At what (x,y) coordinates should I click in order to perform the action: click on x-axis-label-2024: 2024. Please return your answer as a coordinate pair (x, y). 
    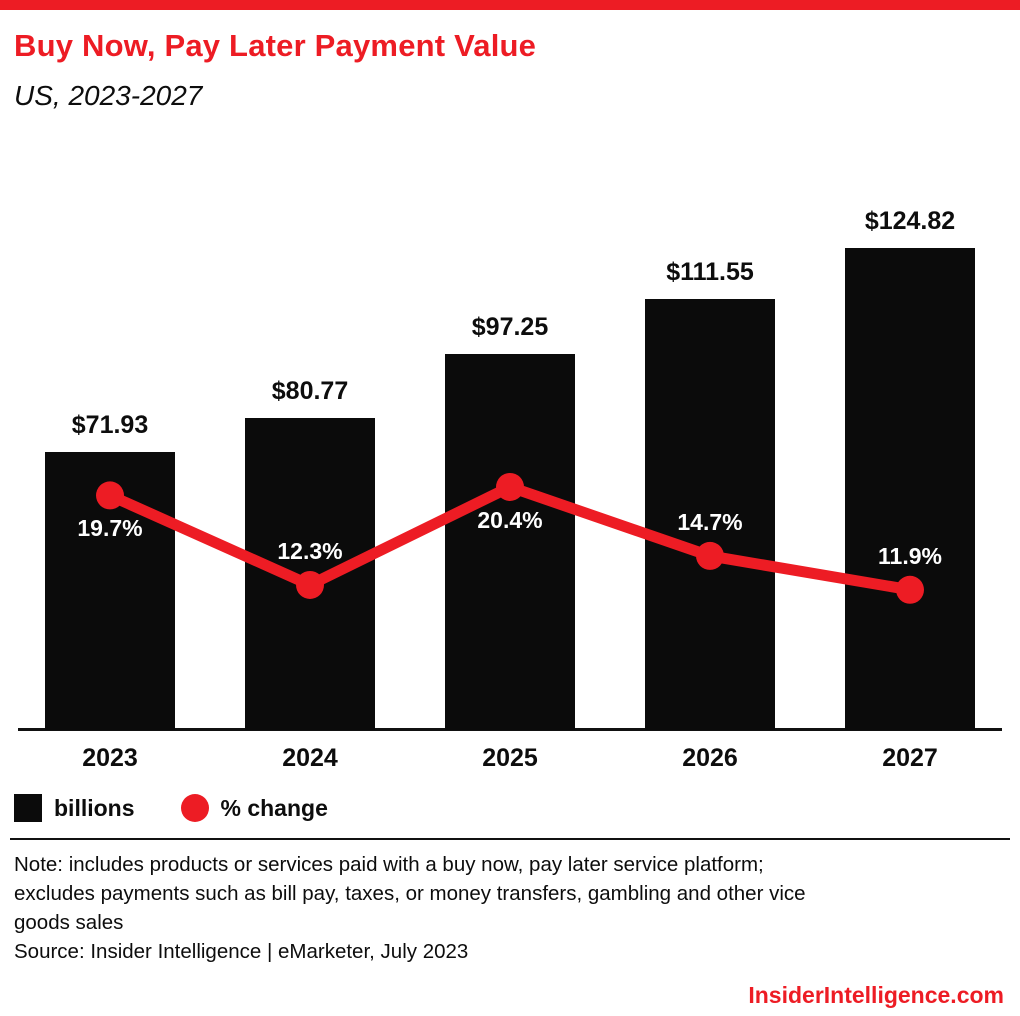
    Looking at the image, I should click on (310, 758).